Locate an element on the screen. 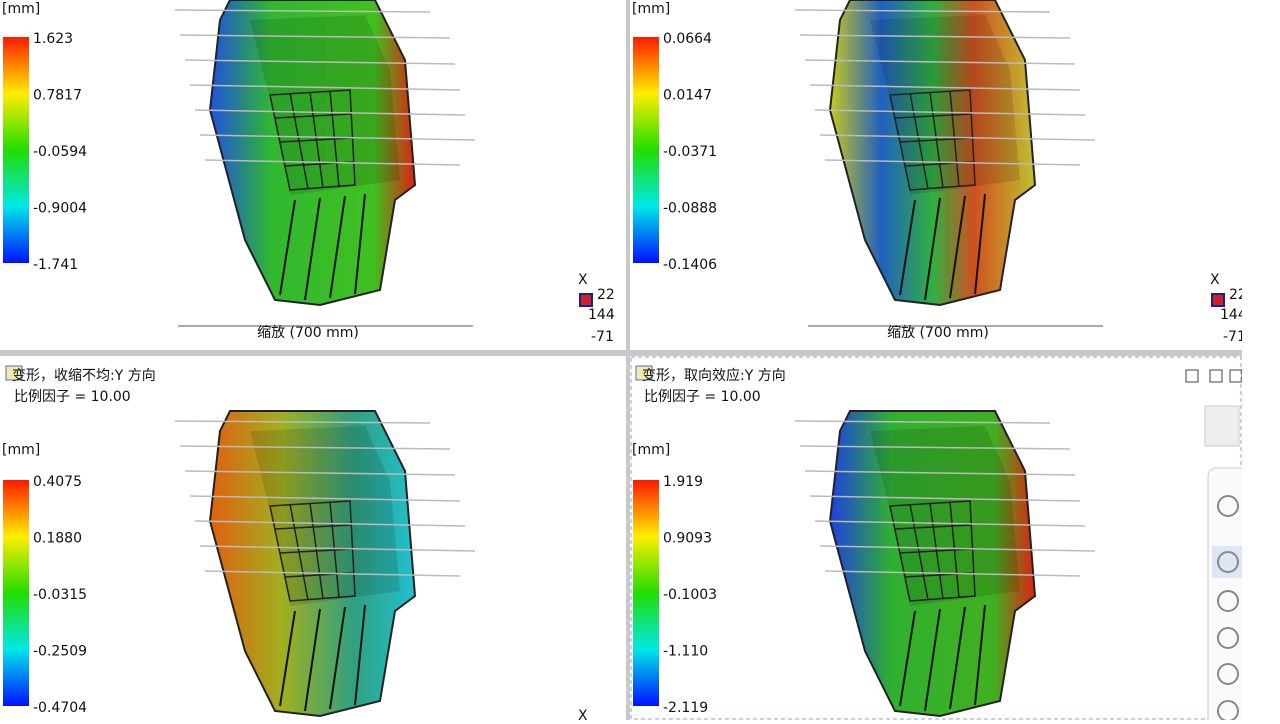 The width and height of the screenshot is (1280, 724). legend-label: -0.2509 is located at coordinates (60, 652).